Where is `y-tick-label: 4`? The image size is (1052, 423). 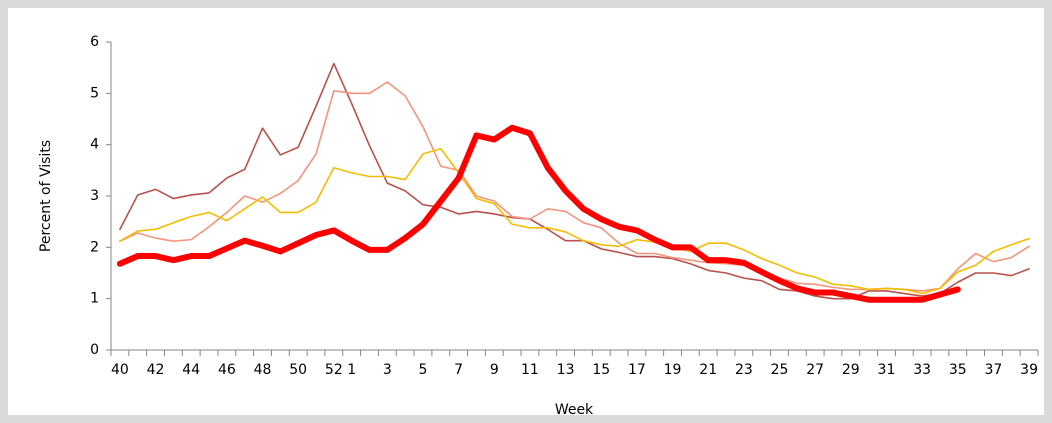
y-tick-label: 4 is located at coordinates (94, 145).